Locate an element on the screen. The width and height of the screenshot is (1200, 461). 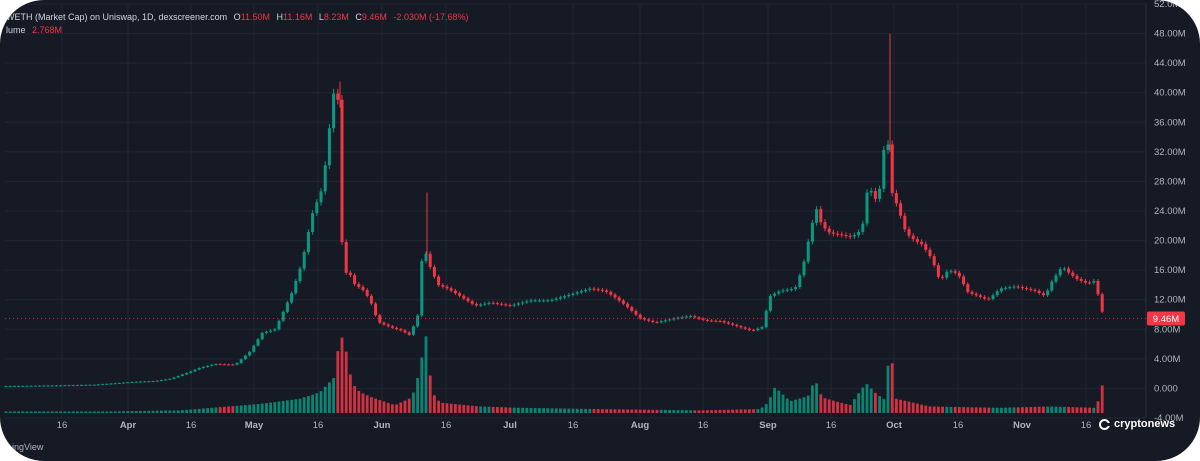
x-tick-label: 16 is located at coordinates (831, 425).